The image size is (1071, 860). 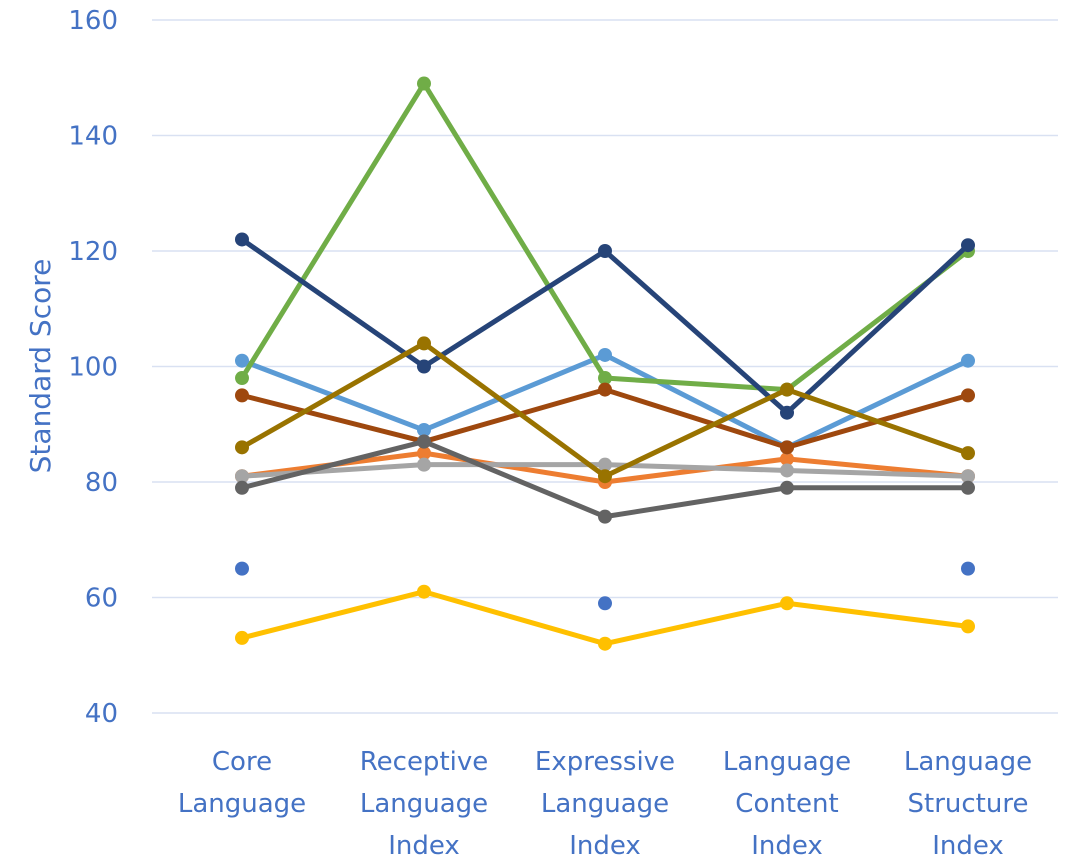 I want to click on y-tick-label: 140, so click(x=93, y=137).